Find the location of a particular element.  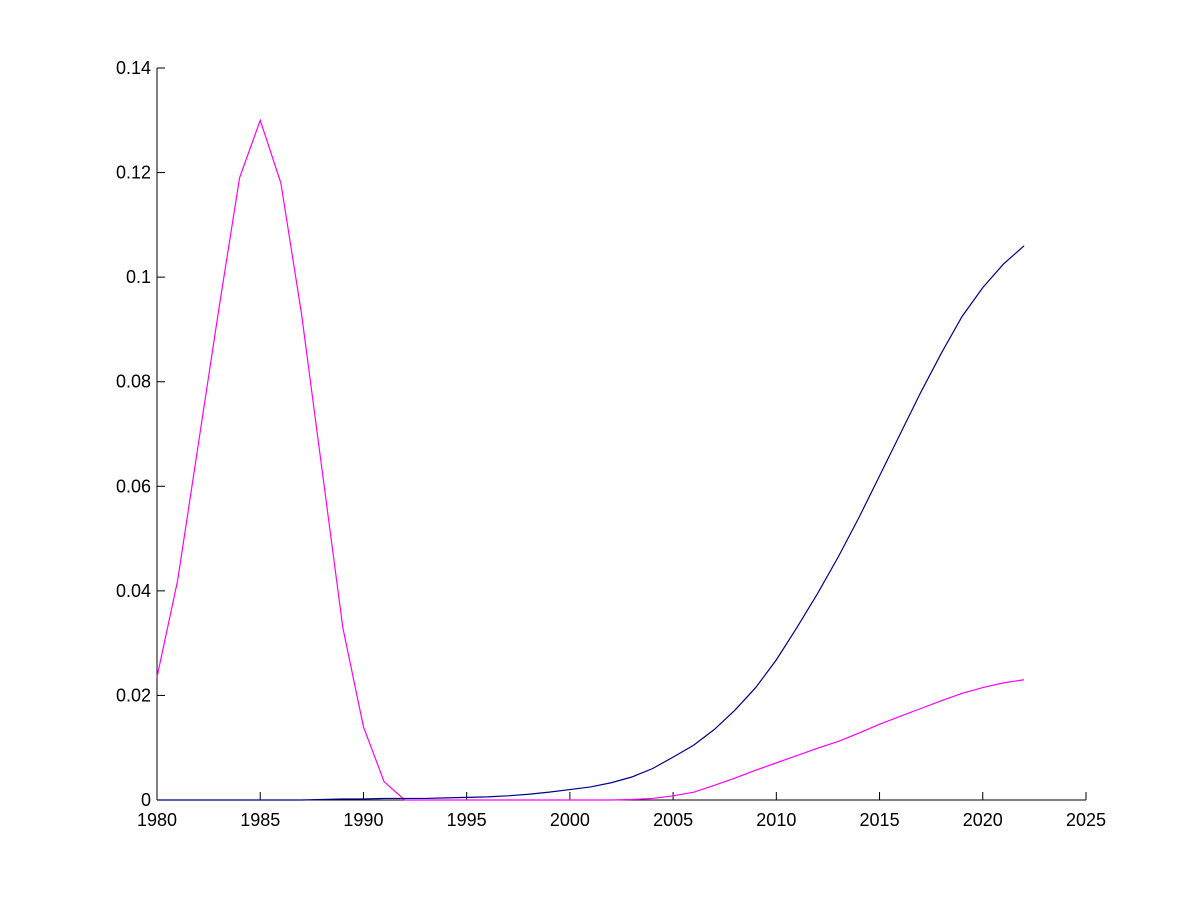

y-tick-label: 0 is located at coordinates (146, 800).